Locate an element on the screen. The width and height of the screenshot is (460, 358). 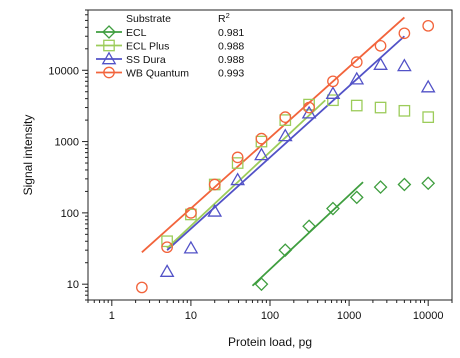
legend-header-r2: R2 is located at coordinates (224, 18).